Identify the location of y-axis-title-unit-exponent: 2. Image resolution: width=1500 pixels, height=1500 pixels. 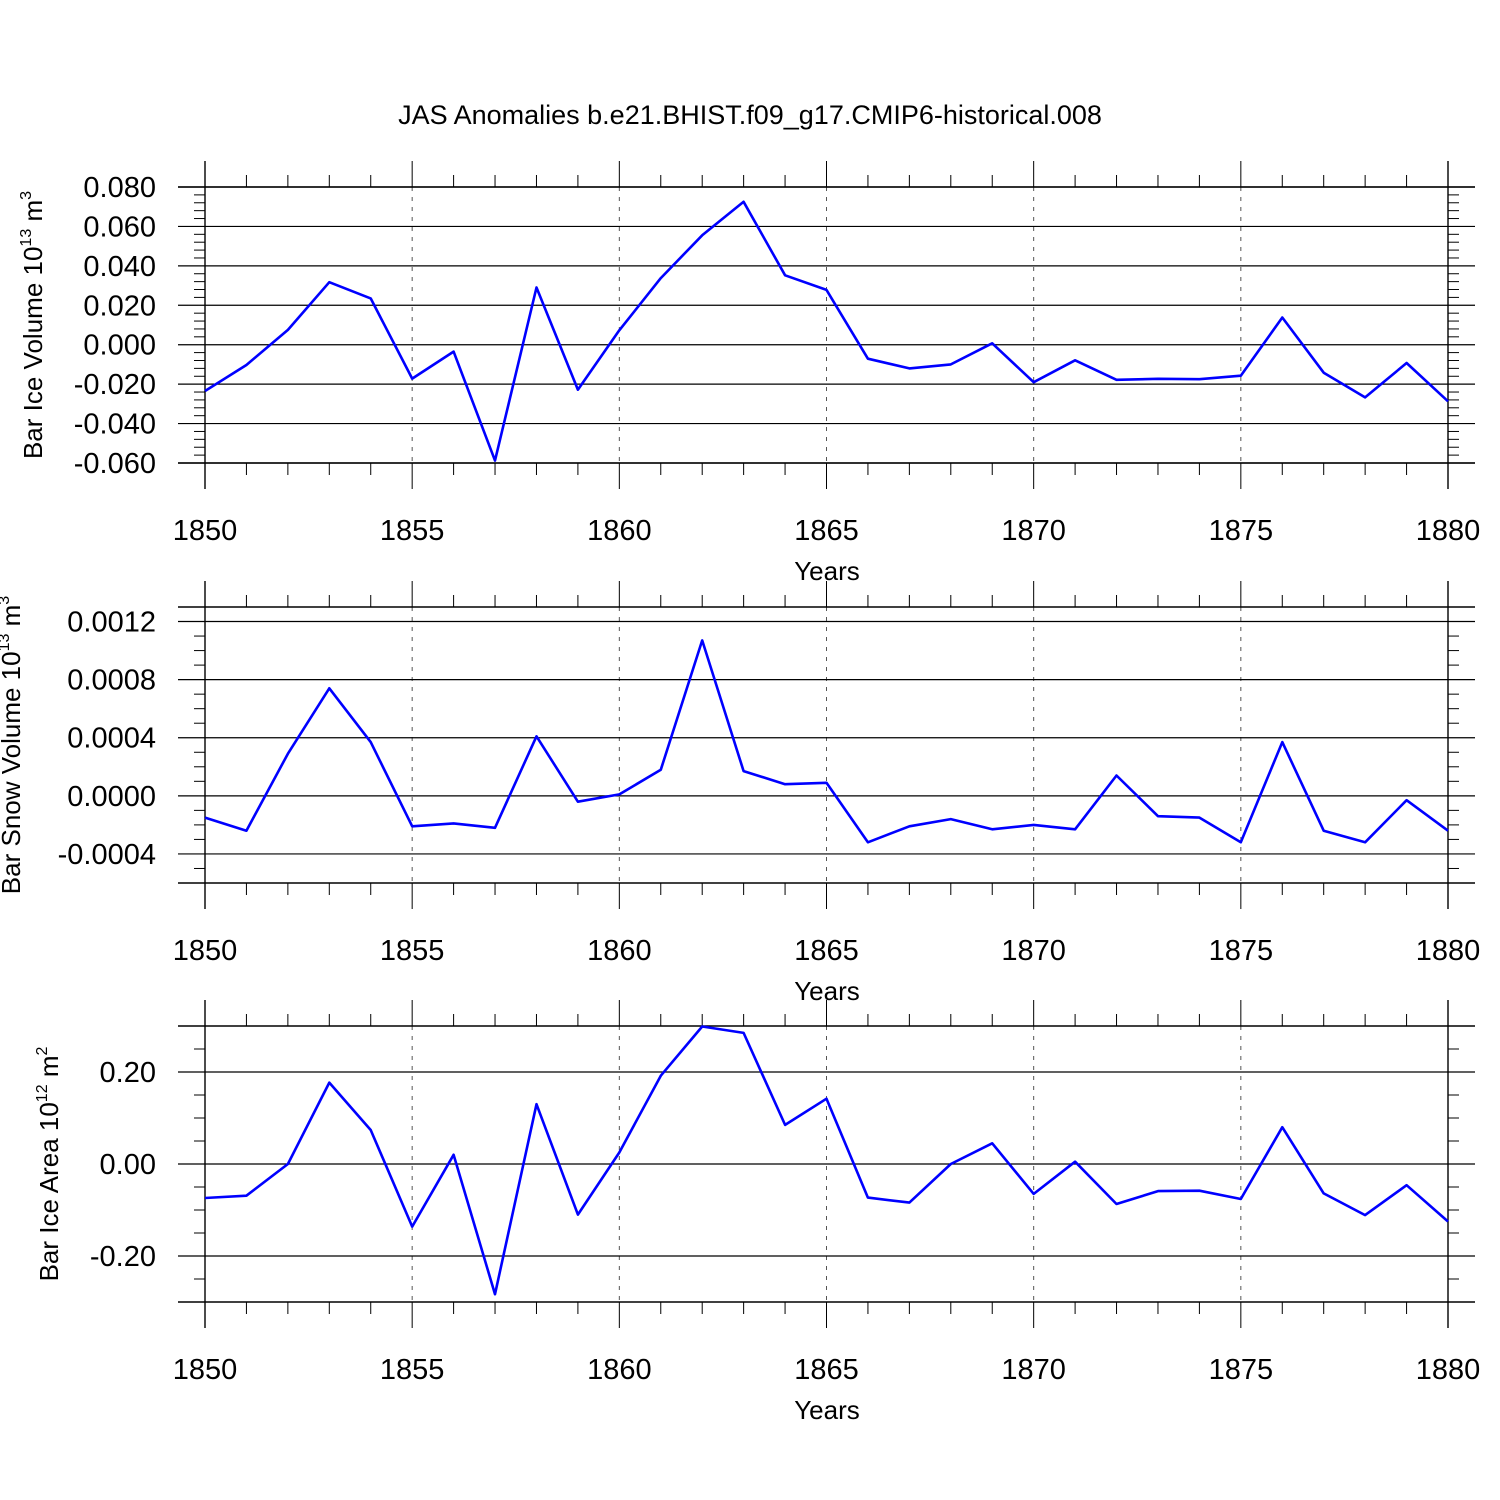
(42, 1050).